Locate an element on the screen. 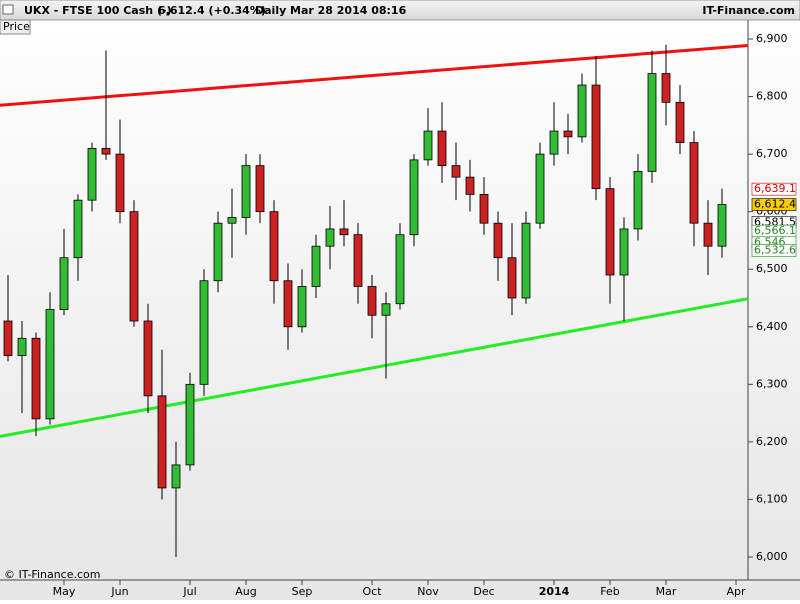 This screenshot has width=800, height=604. panel-label: Price is located at coordinates (16, 26).